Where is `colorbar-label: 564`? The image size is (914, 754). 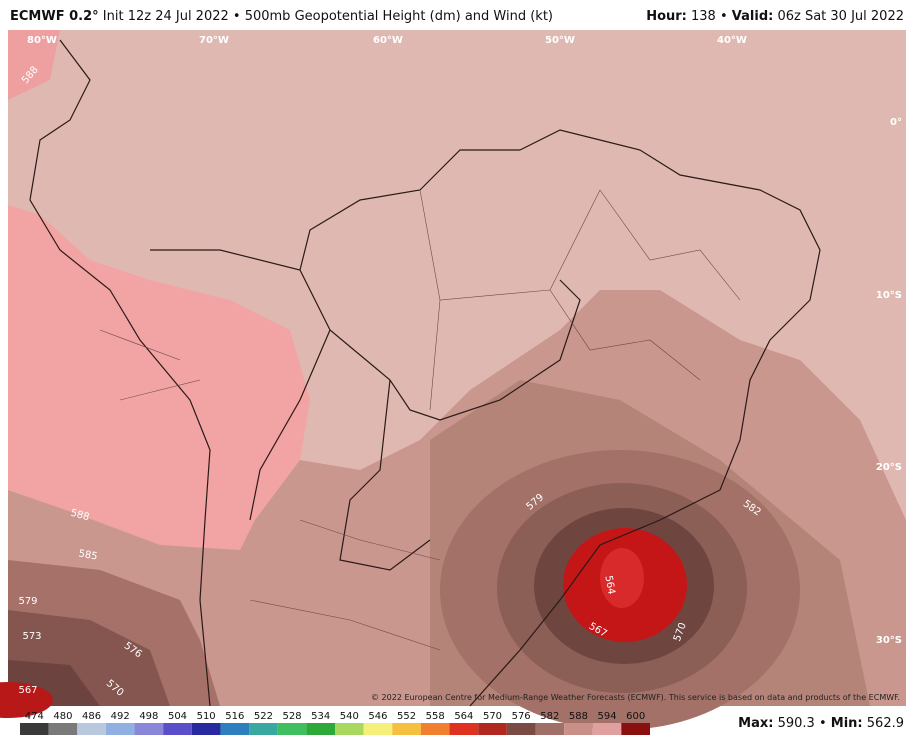 colorbar-label: 564 is located at coordinates (463, 716).